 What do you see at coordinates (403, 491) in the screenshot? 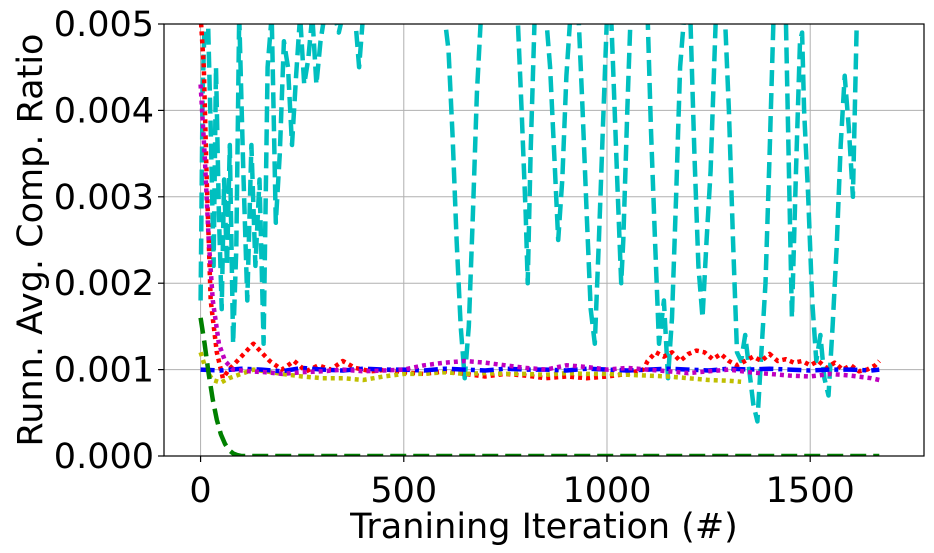
I see `x-tick-label: 500` at bounding box center [403, 491].